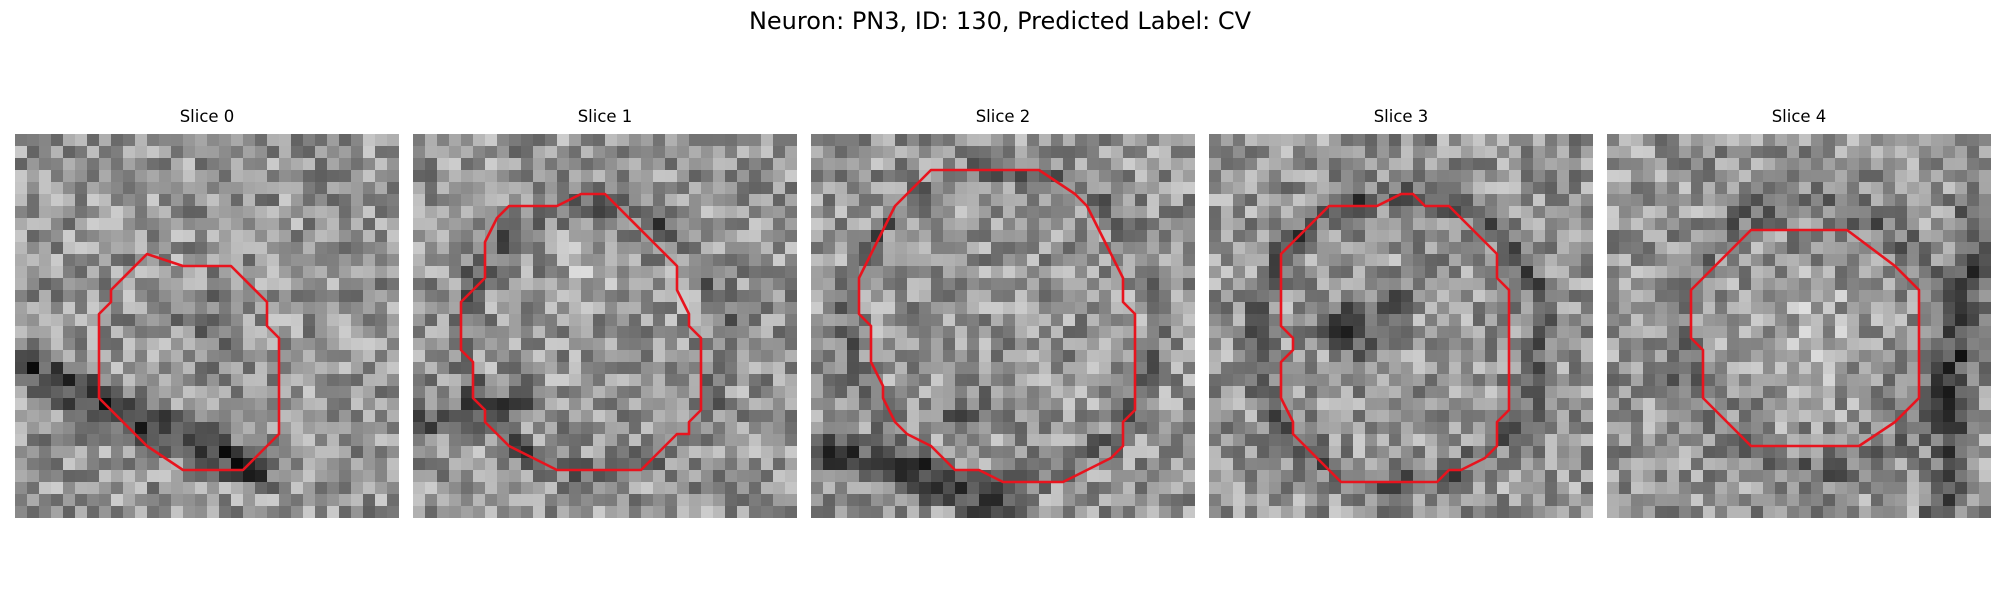 The image size is (2000, 600). Describe the element at coordinates (1401, 116) in the screenshot. I see `slice-title-3: Slice 3` at that location.